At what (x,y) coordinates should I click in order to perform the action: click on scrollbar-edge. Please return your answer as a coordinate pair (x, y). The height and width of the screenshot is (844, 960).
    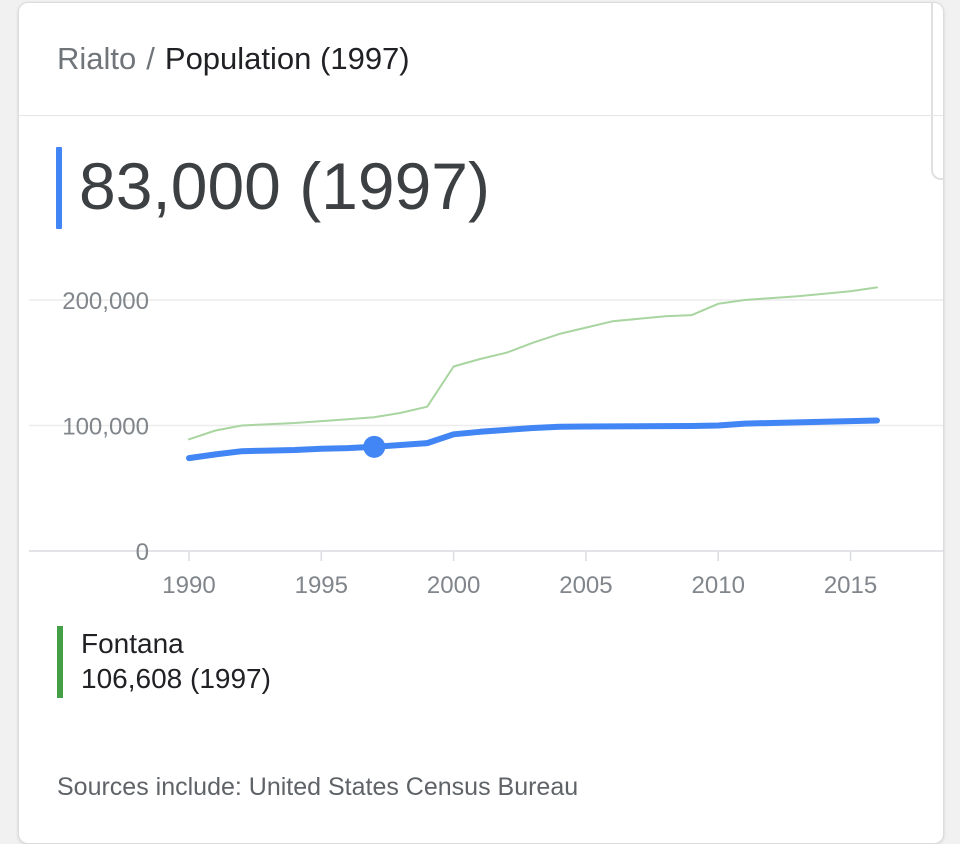
    Looking at the image, I should click on (937, 91).